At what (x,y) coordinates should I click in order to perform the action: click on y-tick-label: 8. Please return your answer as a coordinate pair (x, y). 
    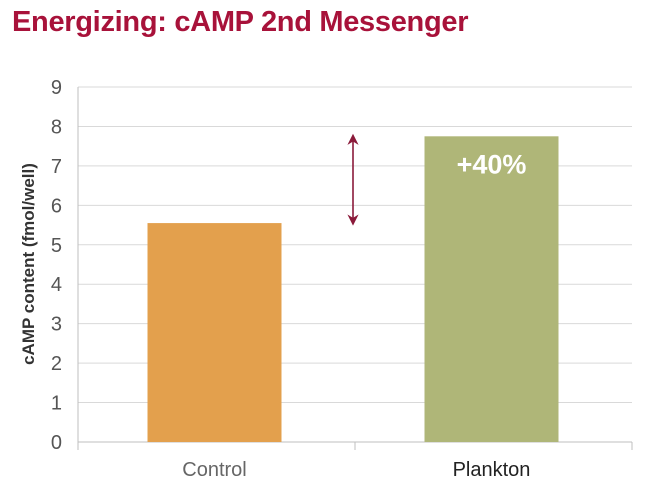
    Looking at the image, I should click on (56, 127).